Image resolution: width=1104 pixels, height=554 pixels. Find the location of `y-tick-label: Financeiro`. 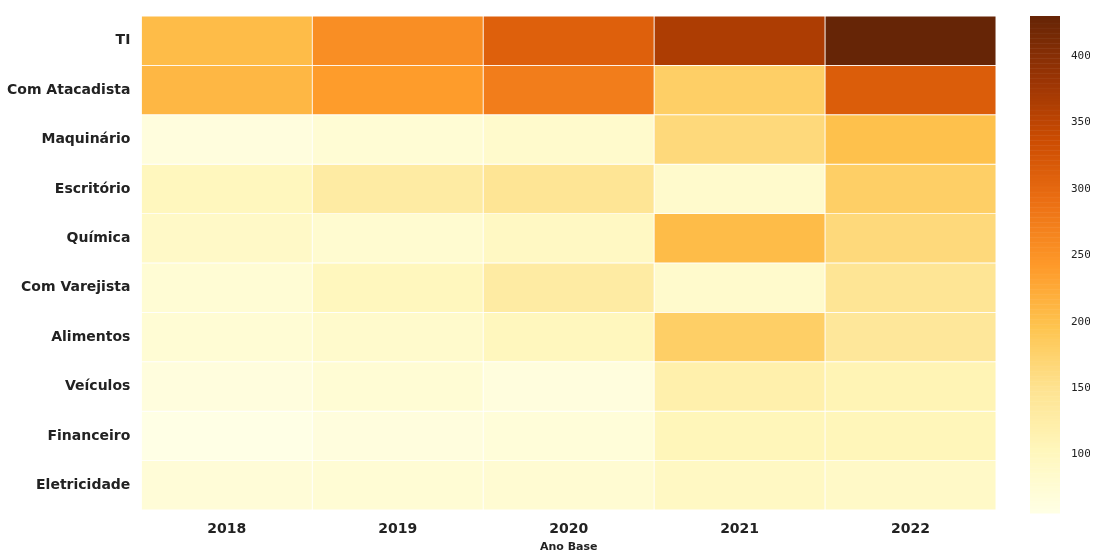

y-tick-label: Financeiro is located at coordinates (89, 434).